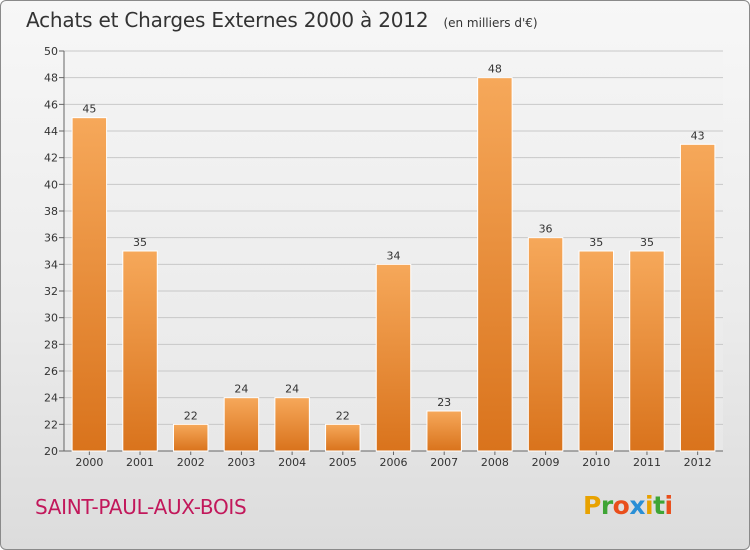 The width and height of the screenshot is (750, 550). Describe the element at coordinates (51, 78) in the screenshot. I see `y-tick-label: 48` at that location.